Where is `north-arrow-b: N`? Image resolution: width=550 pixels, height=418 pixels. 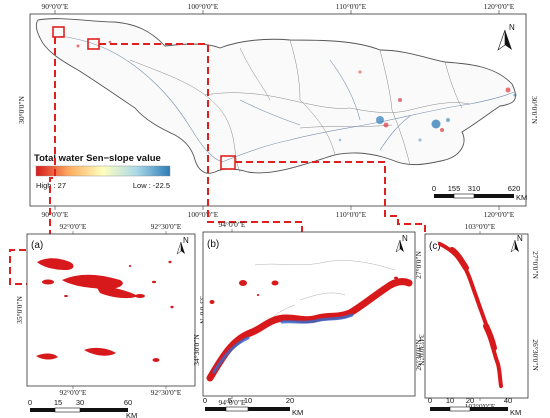
north-arrow-b: N is located at coordinates (401, 243).